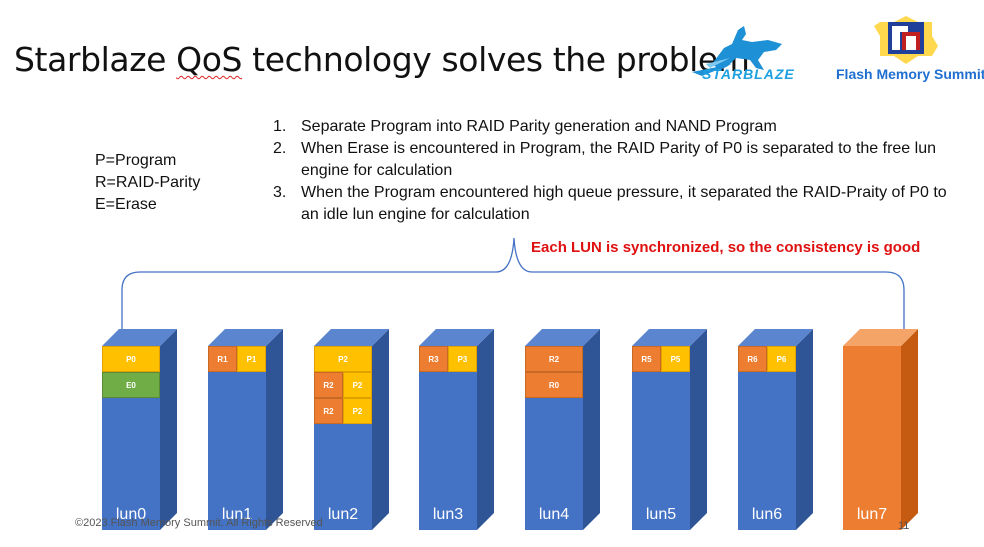 This screenshot has width=984, height=547. Describe the element at coordinates (646, 359) in the screenshot. I see `lun-cell: R5` at that location.